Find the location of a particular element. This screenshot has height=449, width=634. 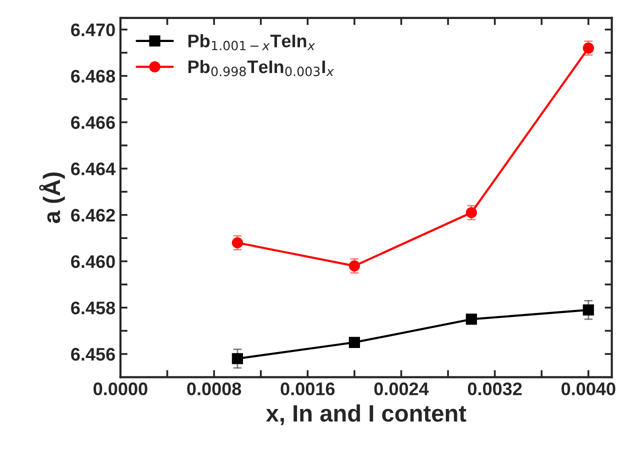

y-tick-label: 6.468 is located at coordinates (93, 76).